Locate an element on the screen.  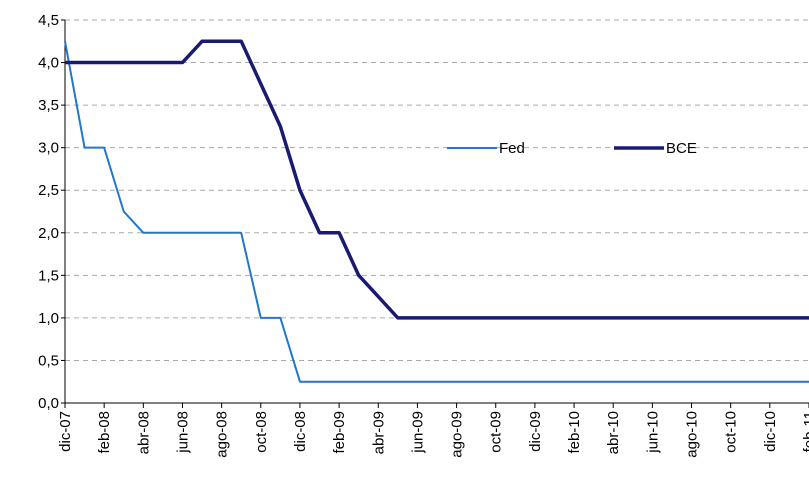
y-tick-label: 4,0 is located at coordinates (48, 63).